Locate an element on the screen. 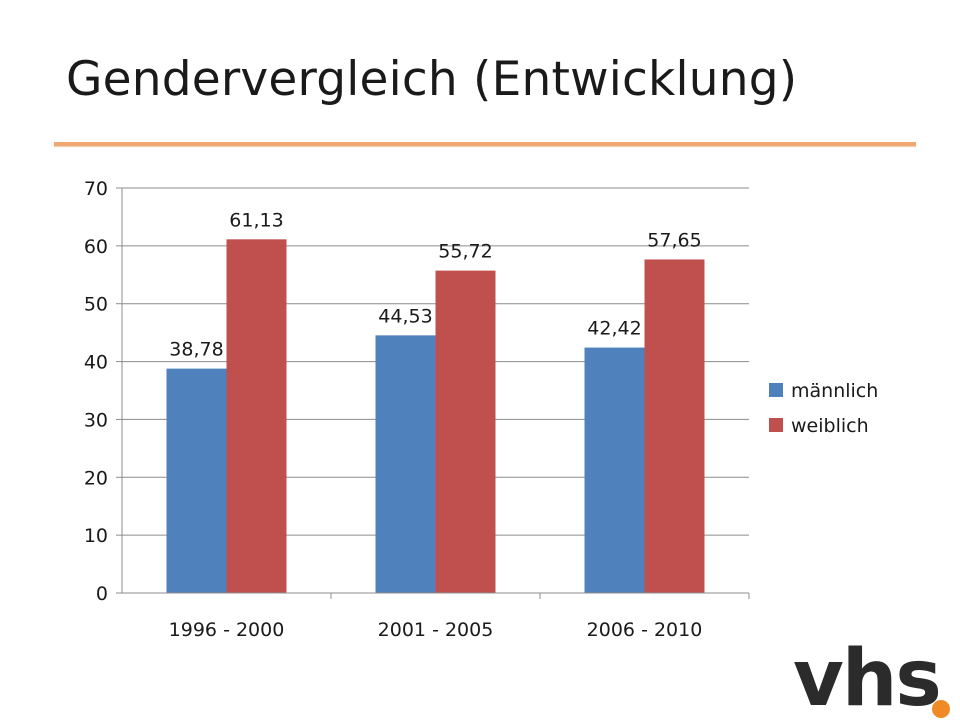  data-label: 42,42 is located at coordinates (614, 329).